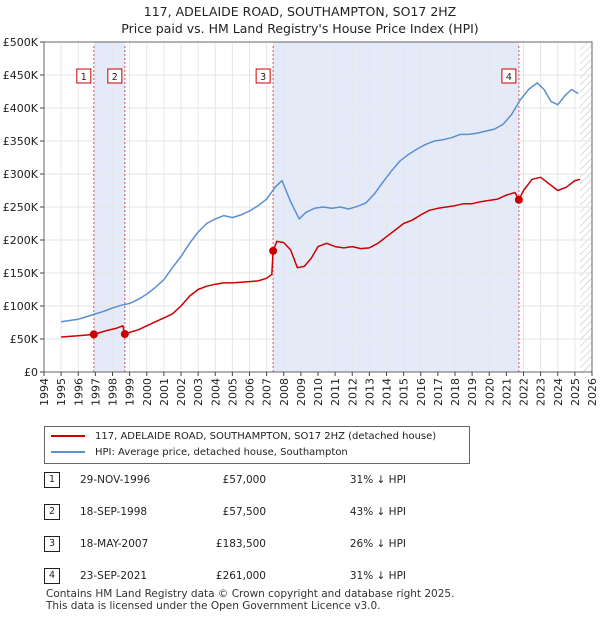 Image resolution: width=600 pixels, height=620 pixels. I want to click on x-tick-label: 1999, so click(130, 392).